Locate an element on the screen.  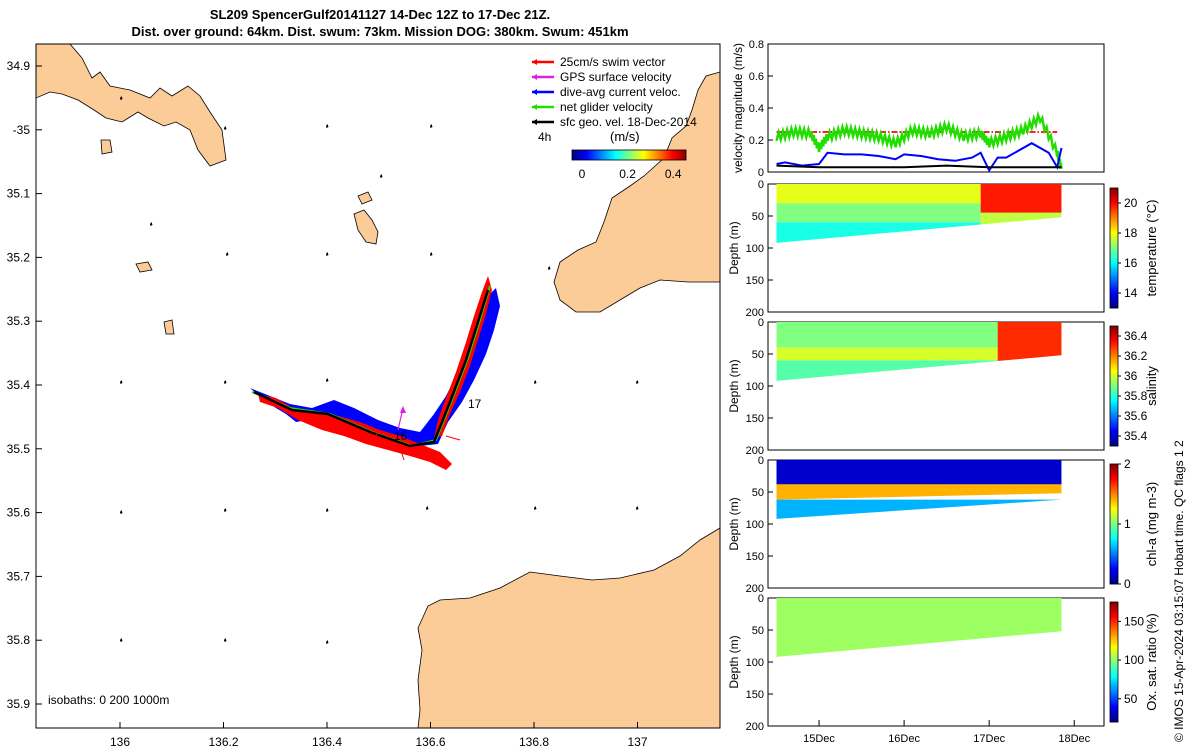
glider-track is located at coordinates (375, 373).